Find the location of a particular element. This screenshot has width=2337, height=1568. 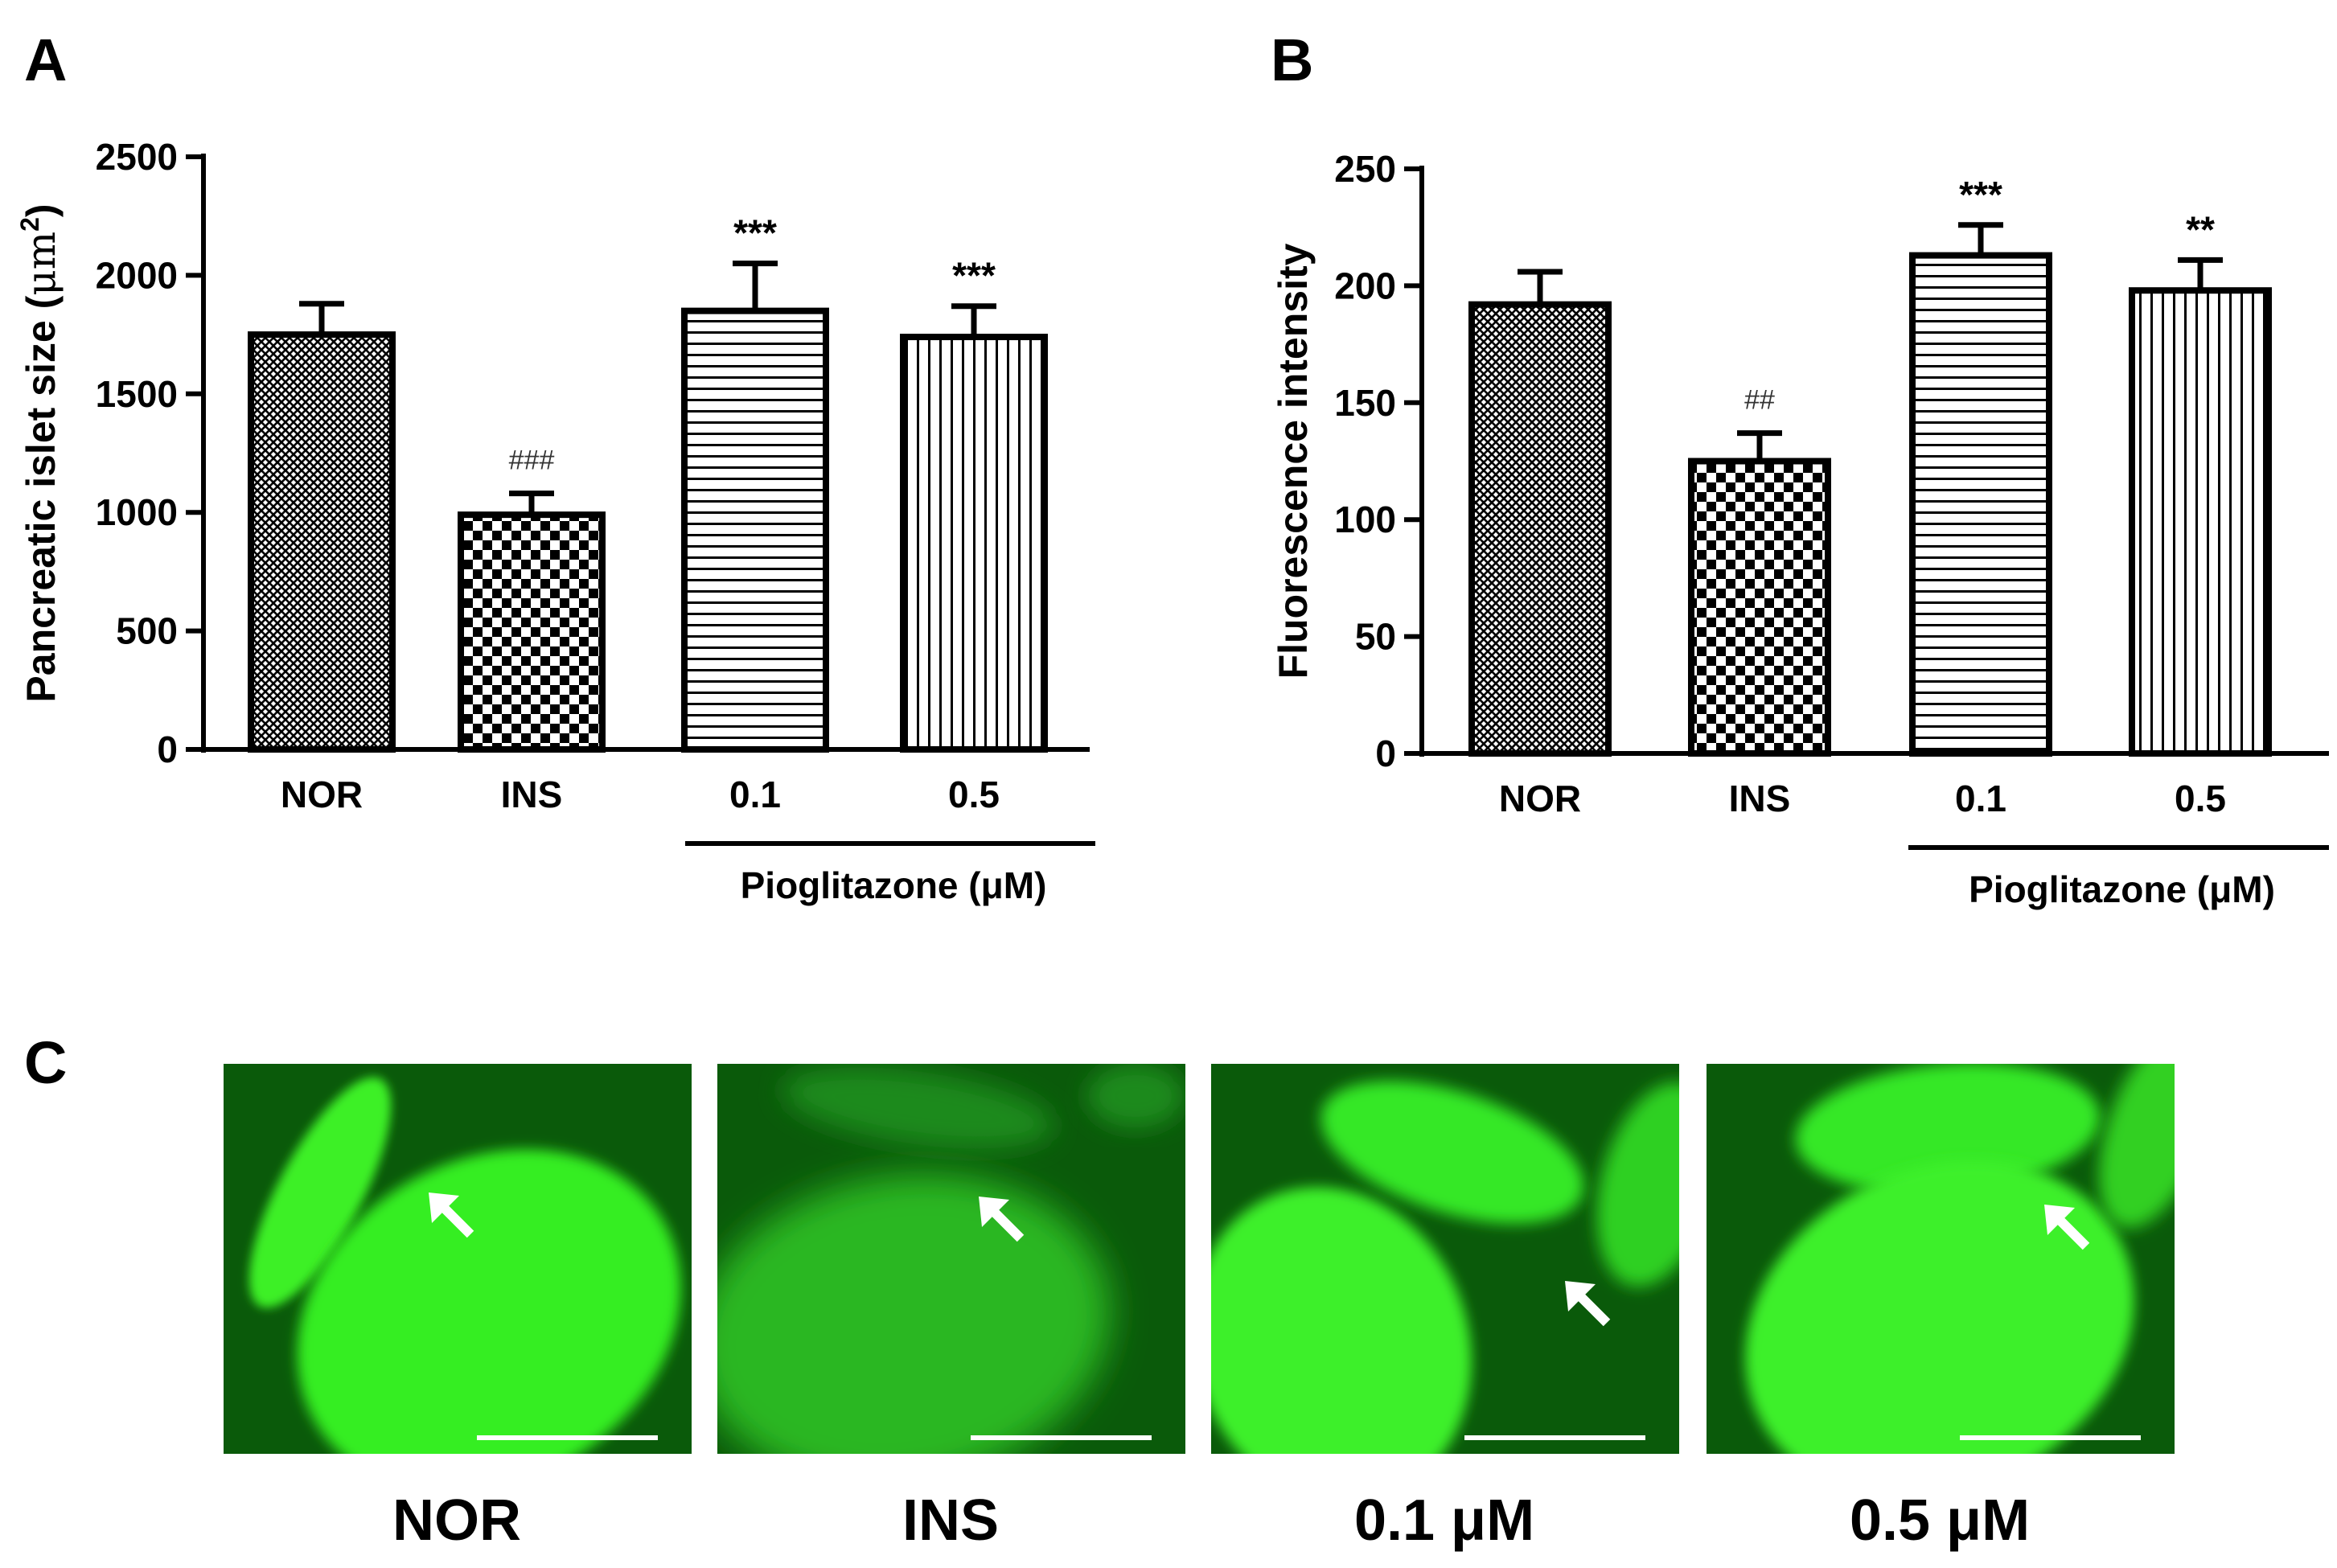

image-label: INS is located at coordinates (951, 1520).